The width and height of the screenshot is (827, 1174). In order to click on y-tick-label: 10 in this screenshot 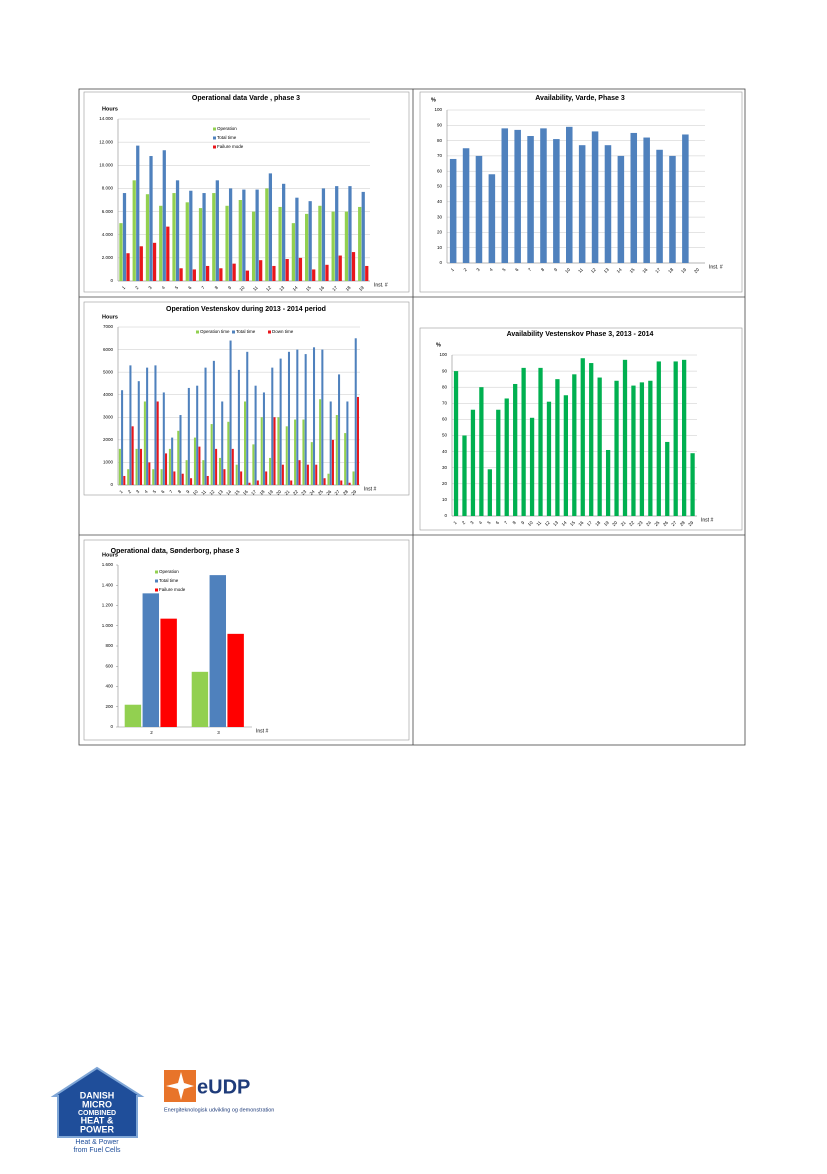, I will do `click(445, 499)`.